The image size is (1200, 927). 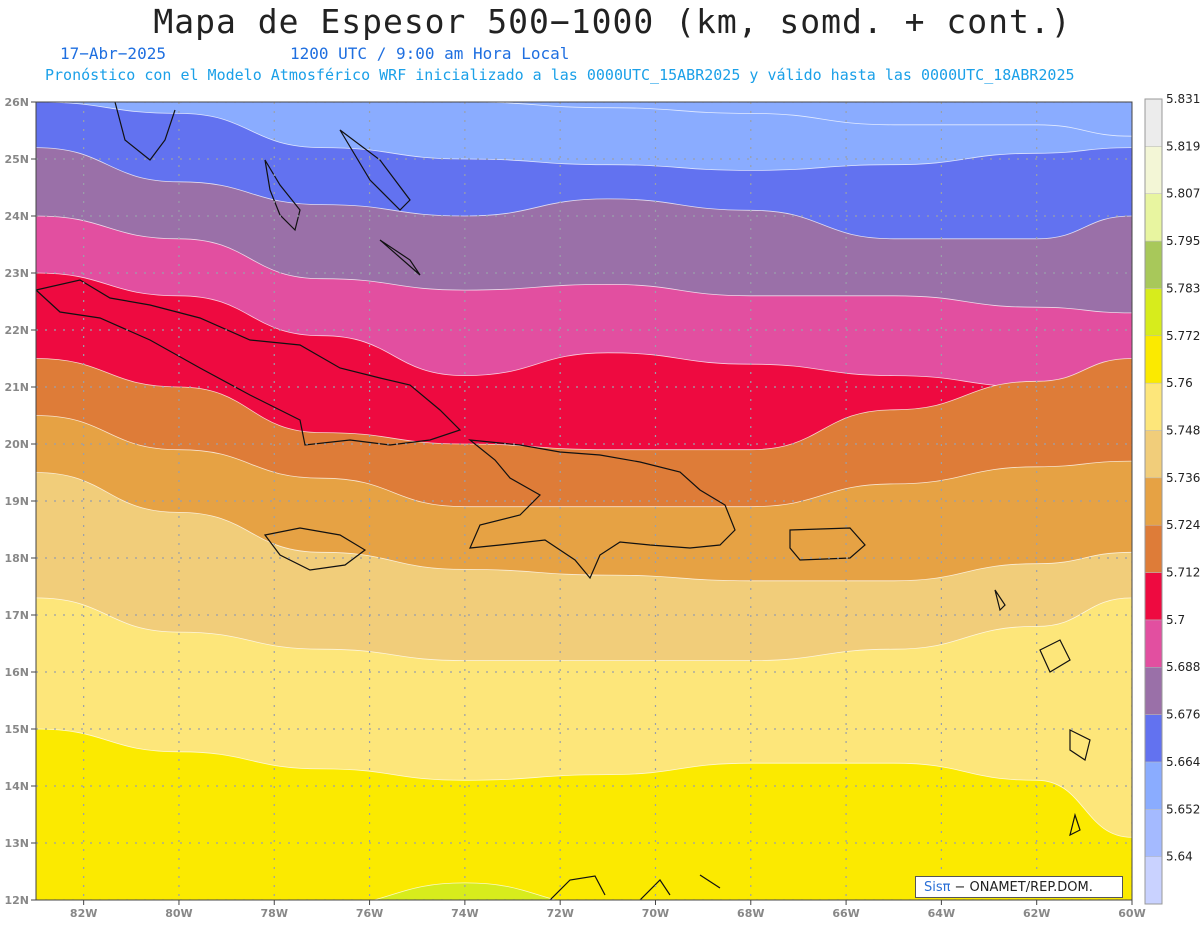 I want to click on colorbar-label: 5.724, so click(x=1183, y=525).